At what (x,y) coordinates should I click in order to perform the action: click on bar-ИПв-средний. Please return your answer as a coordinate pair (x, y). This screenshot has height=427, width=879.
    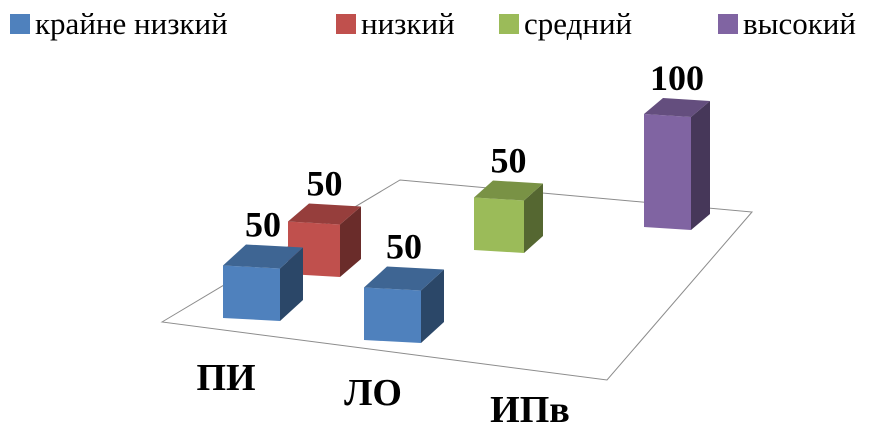
    Looking at the image, I should click on (508, 217).